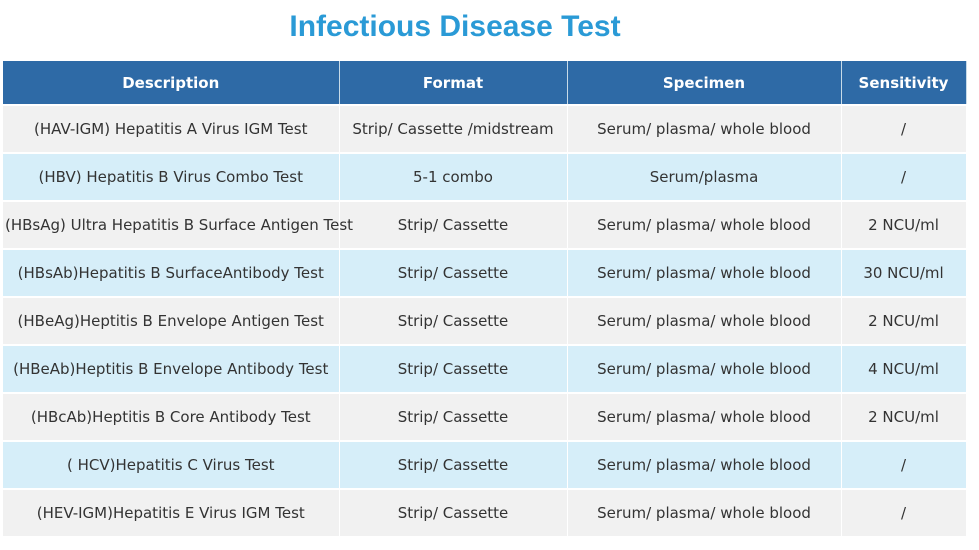  What do you see at coordinates (171, 272) in the screenshot?
I see `table-cell: (HBsAb)Hepatitis B SurfaceAntibody Test` at bounding box center [171, 272].